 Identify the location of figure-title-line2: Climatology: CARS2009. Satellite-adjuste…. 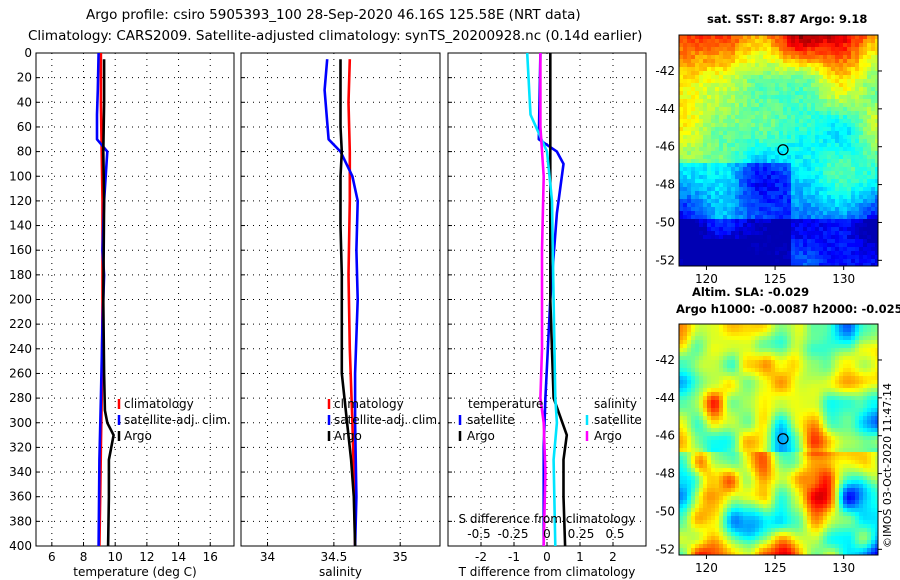
(335, 36).